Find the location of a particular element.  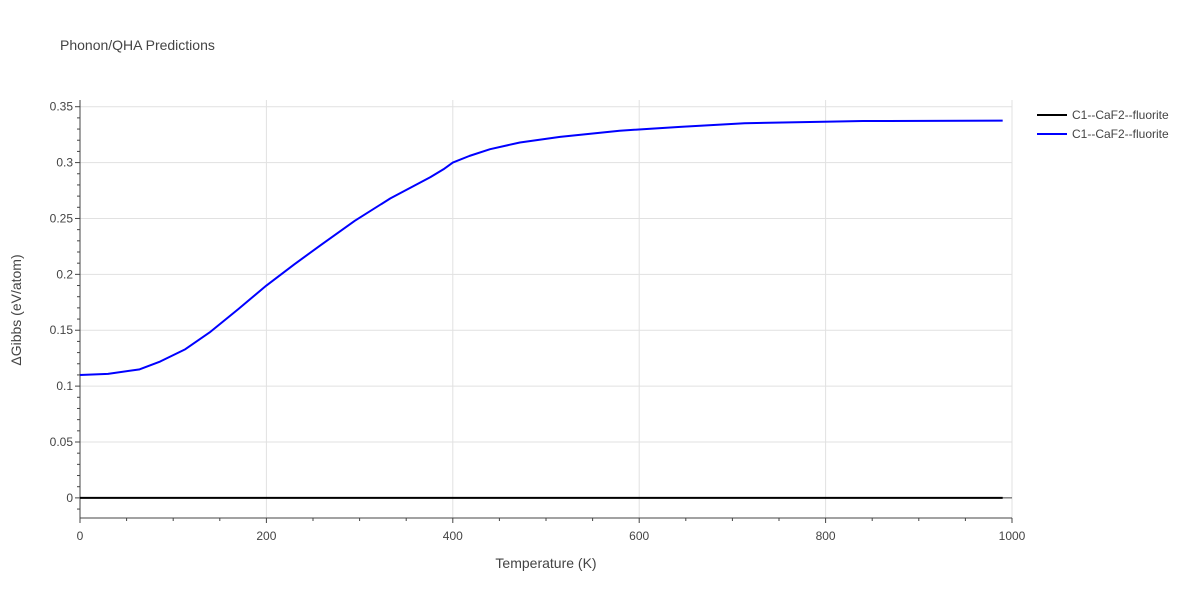

y-tick-label: 0.2 is located at coordinates (64, 274).